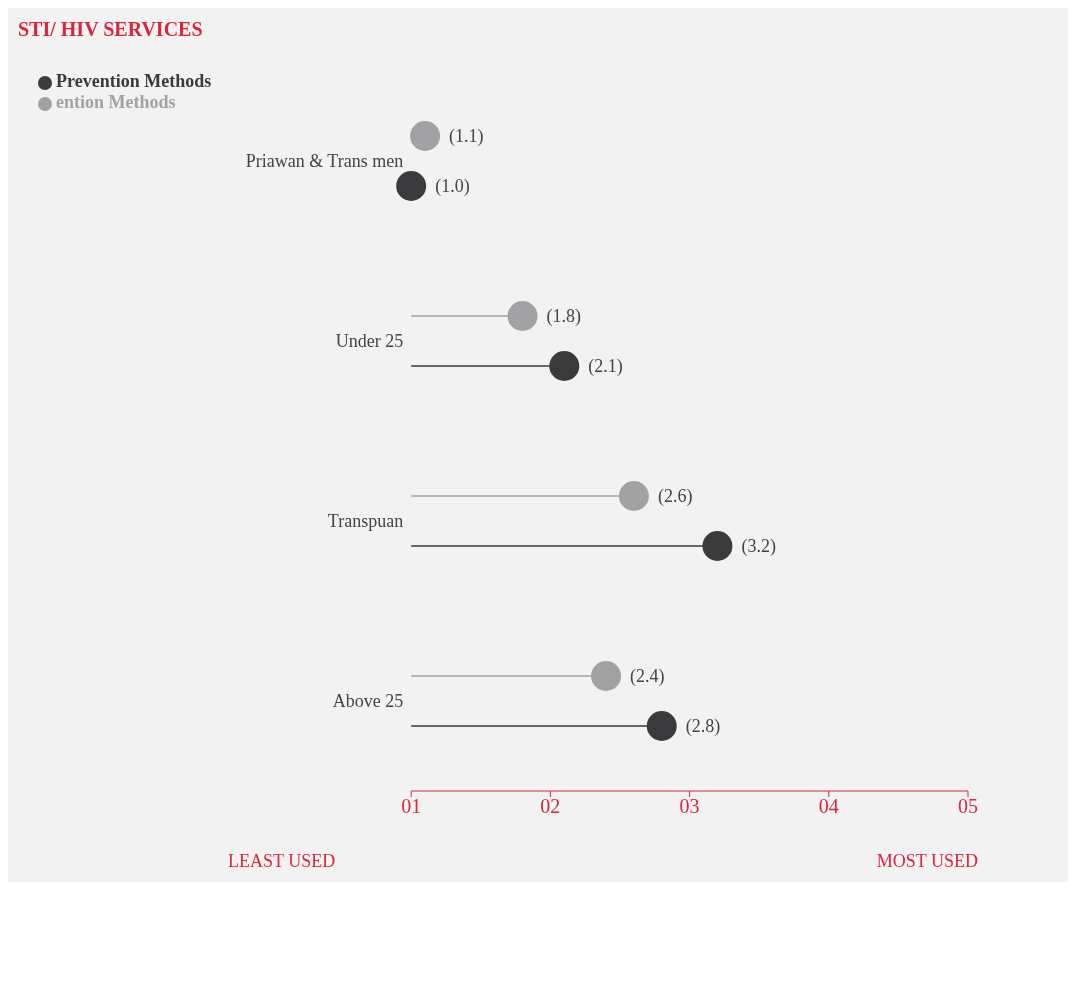  I want to click on x-tick-label: 03, so click(689, 806).